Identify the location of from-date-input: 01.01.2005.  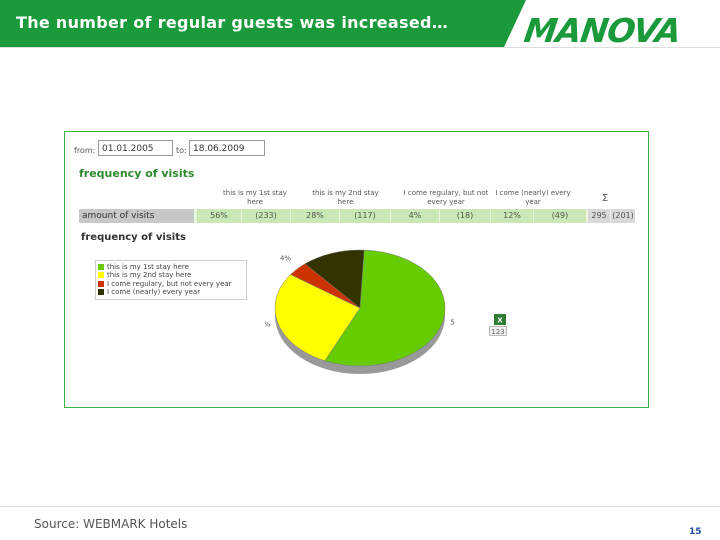
(135, 148).